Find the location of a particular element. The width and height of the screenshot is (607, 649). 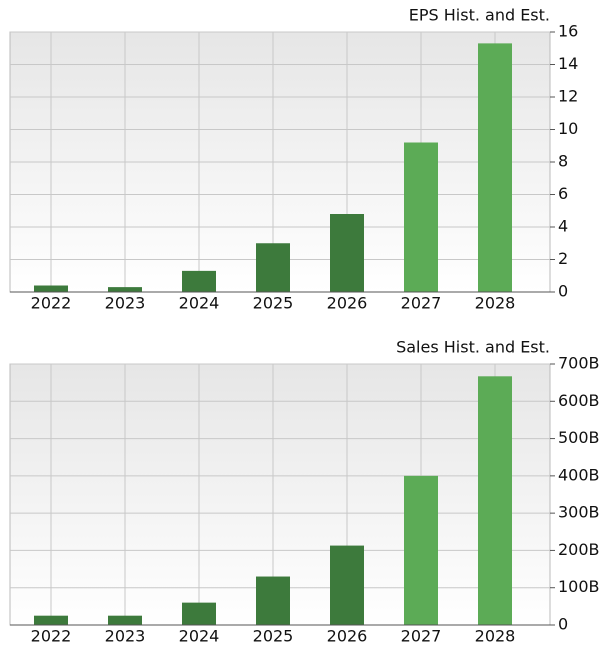

y-tick-label: 600B is located at coordinates (579, 400).